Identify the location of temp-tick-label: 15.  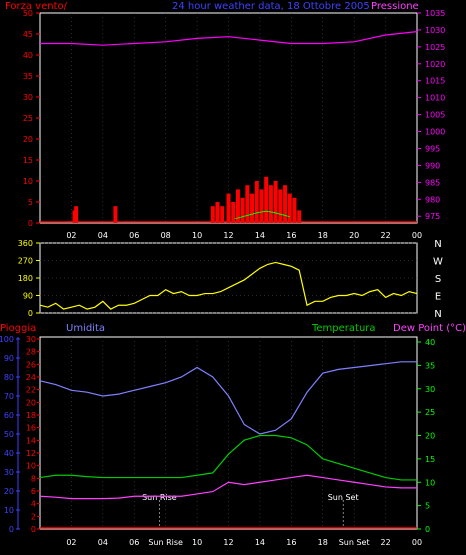
(430, 459).